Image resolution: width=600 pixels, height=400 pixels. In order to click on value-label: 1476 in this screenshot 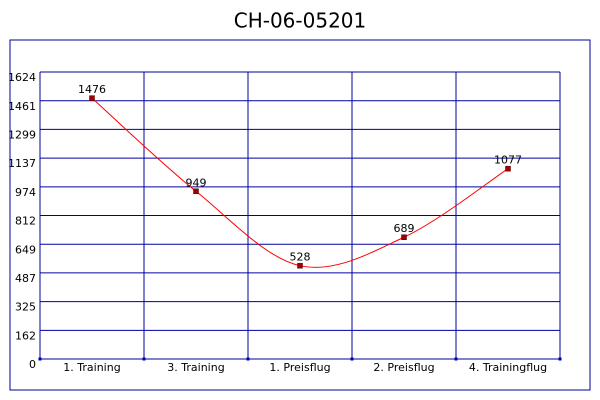, I will do `click(92, 89)`.